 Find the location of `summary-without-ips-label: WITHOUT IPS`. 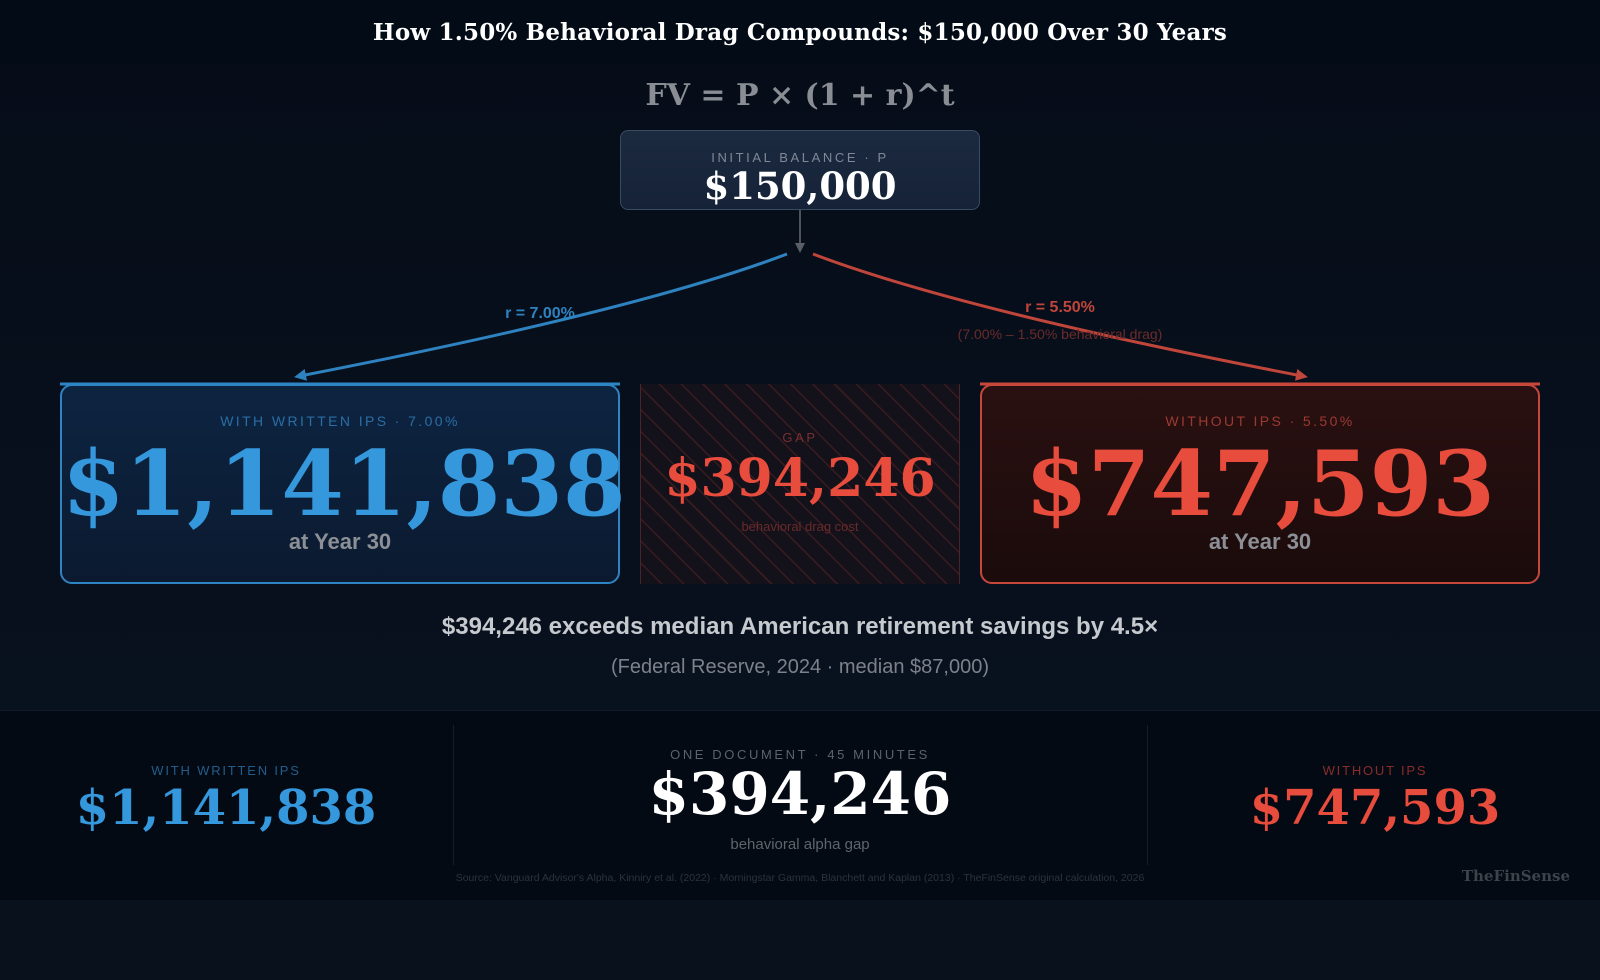

summary-without-ips-label: WITHOUT IPS is located at coordinates (1375, 770).